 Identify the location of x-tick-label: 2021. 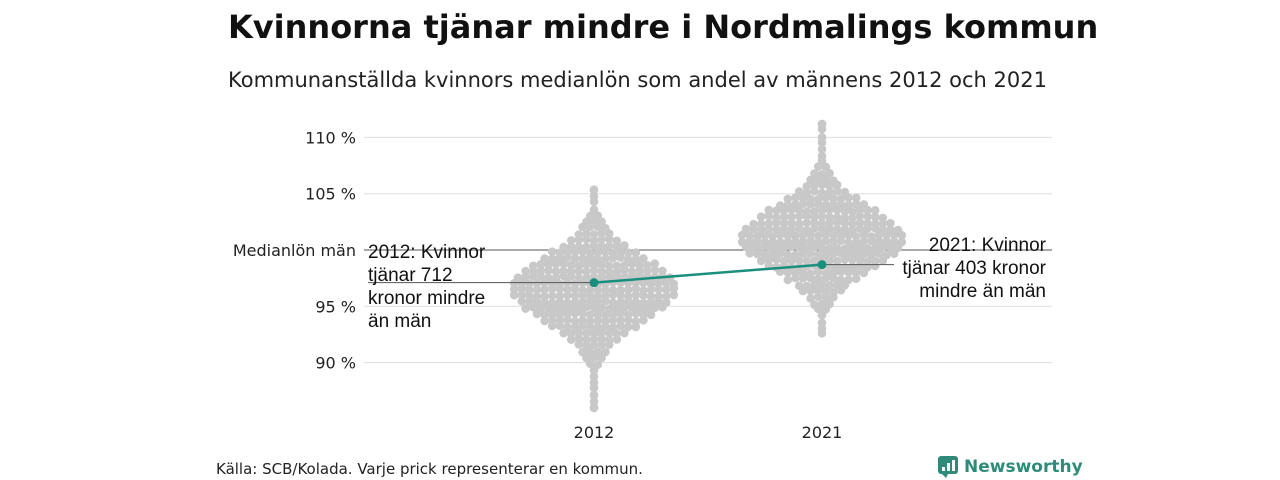
(822, 432).